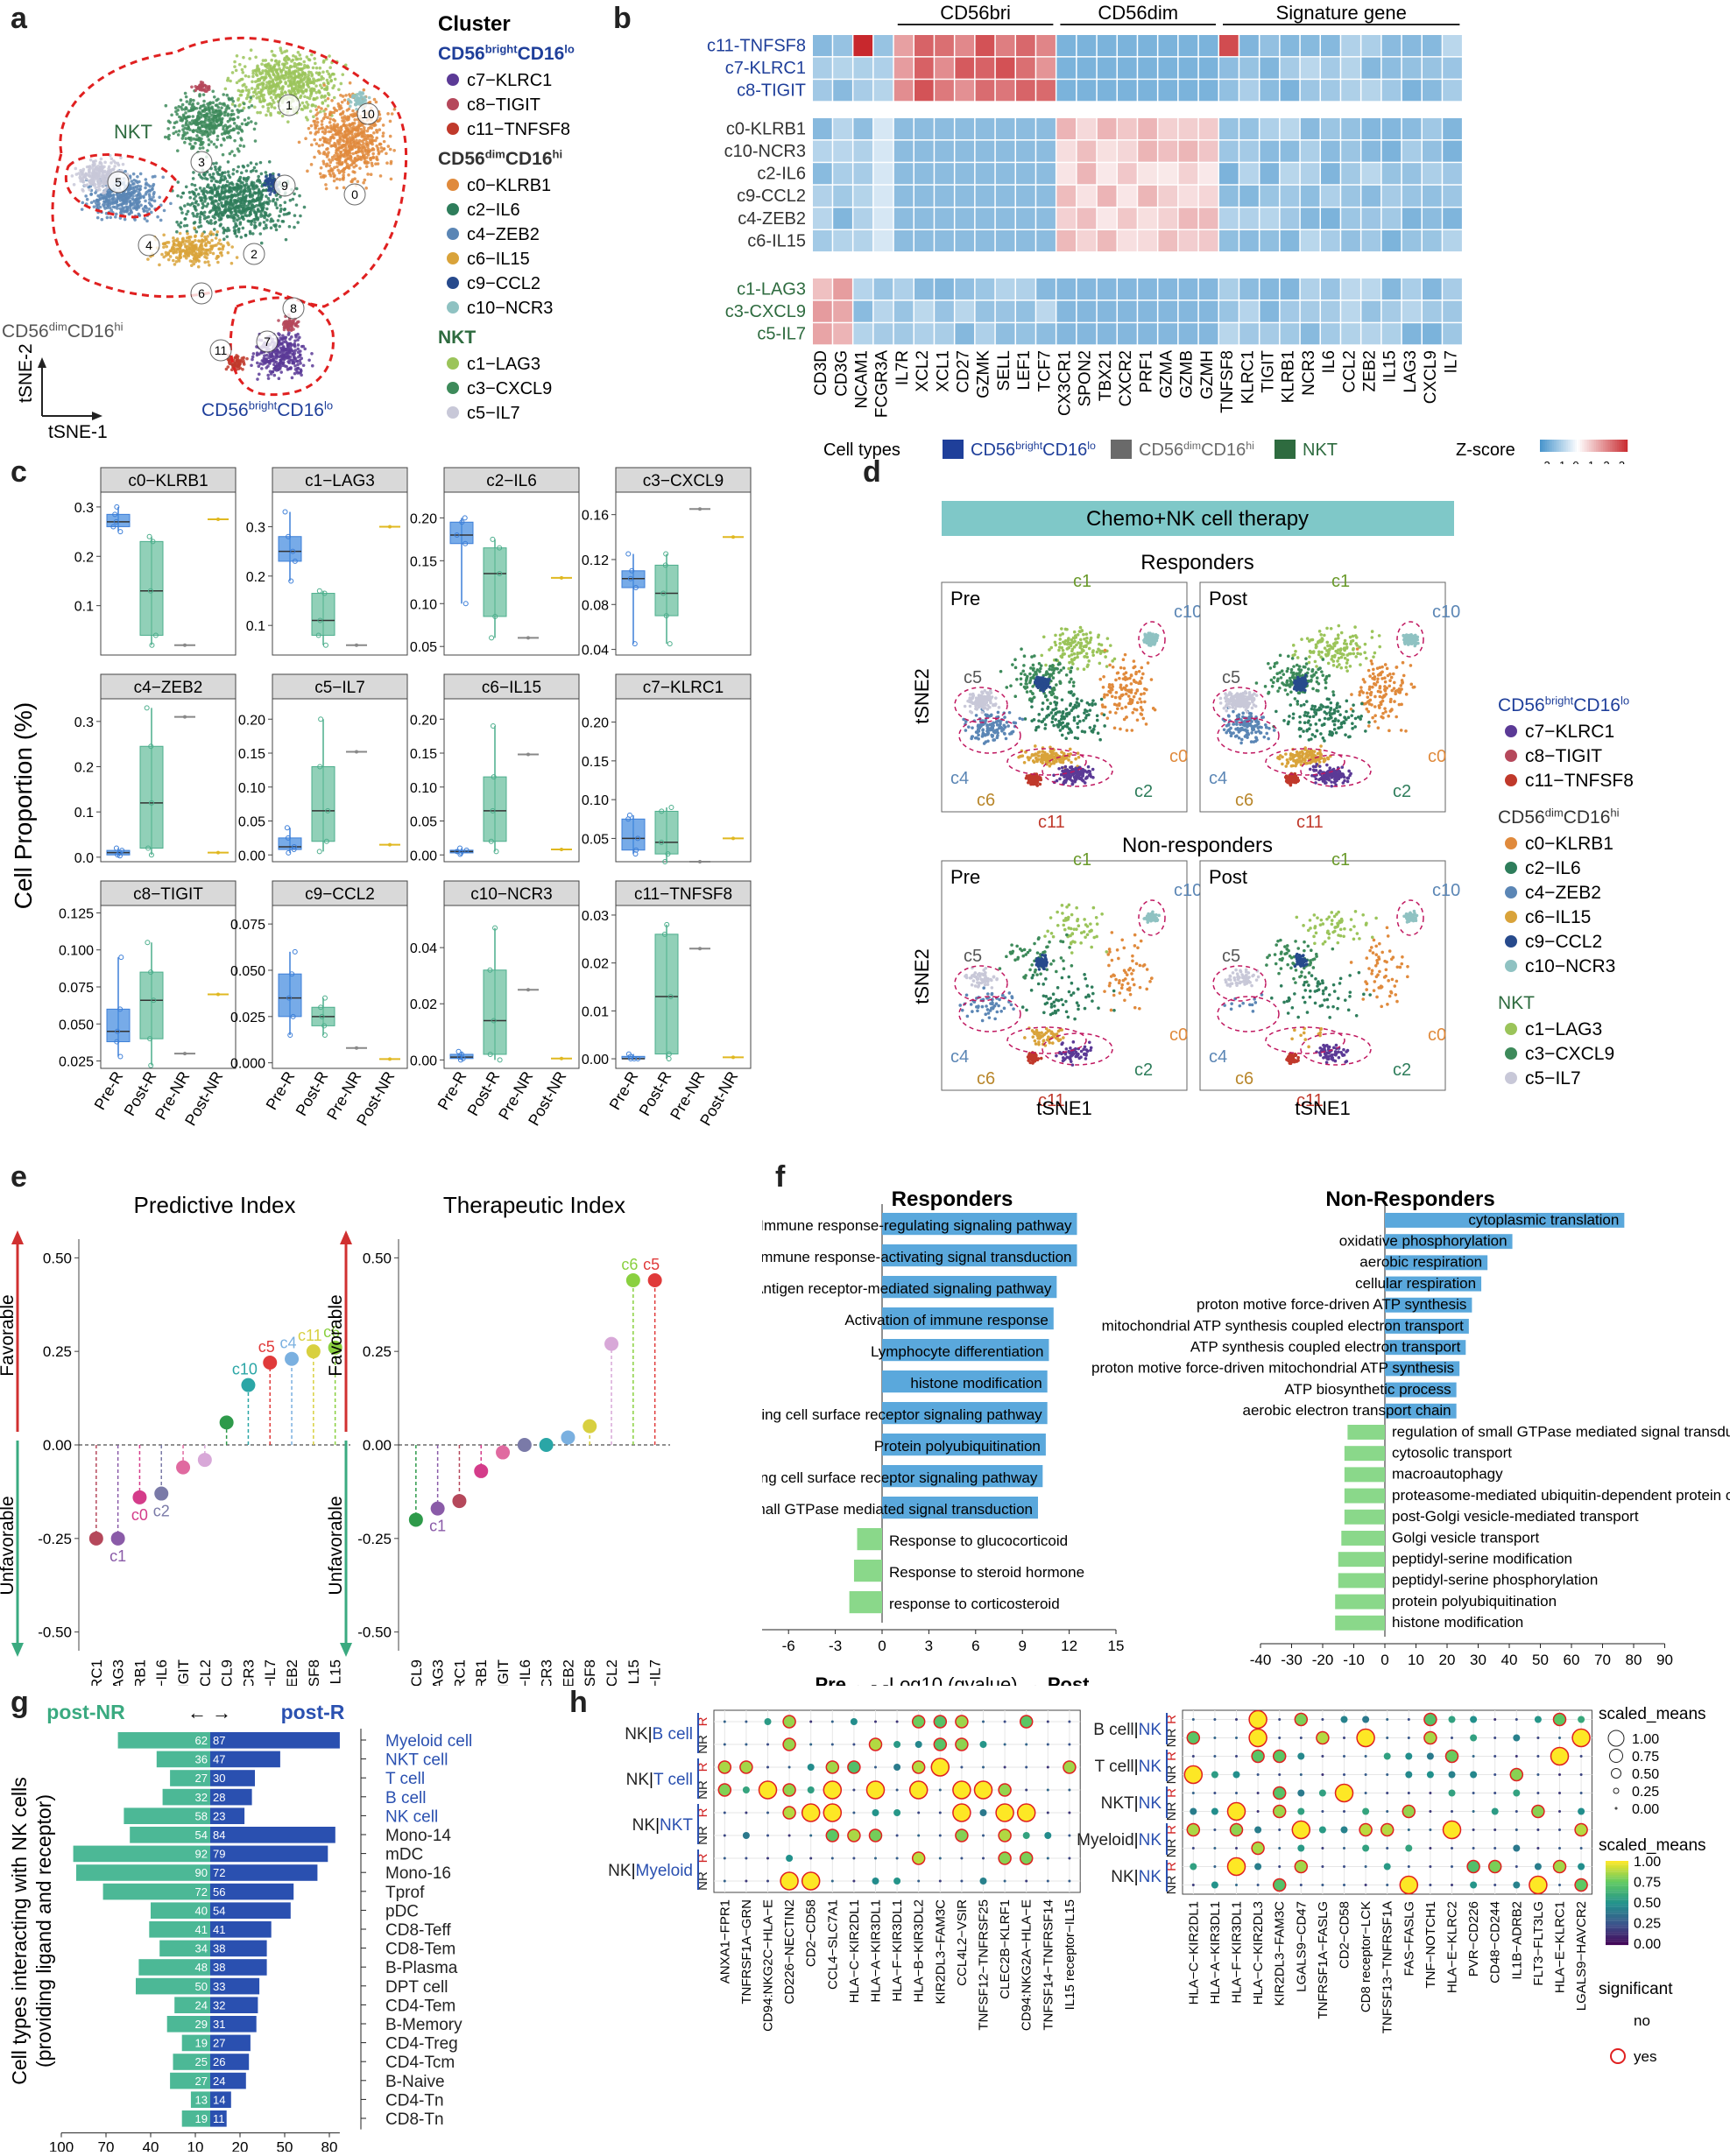  What do you see at coordinates (595, 917) in the screenshot?
I see `c-ytick-label: 0.03` at bounding box center [595, 917].